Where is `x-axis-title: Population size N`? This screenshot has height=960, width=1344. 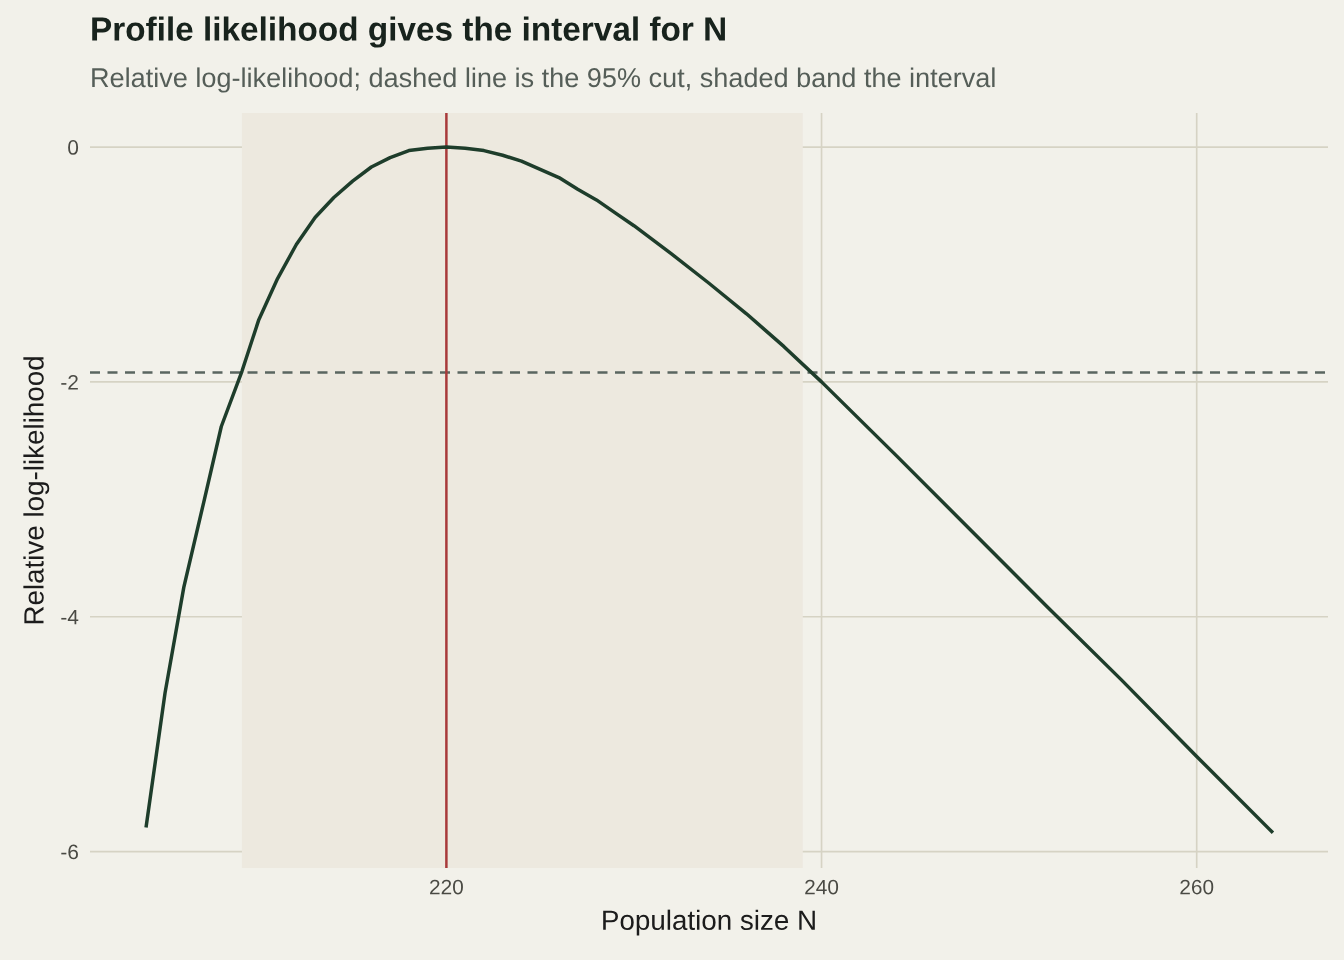
x-axis-title: Population size N is located at coordinates (709, 922).